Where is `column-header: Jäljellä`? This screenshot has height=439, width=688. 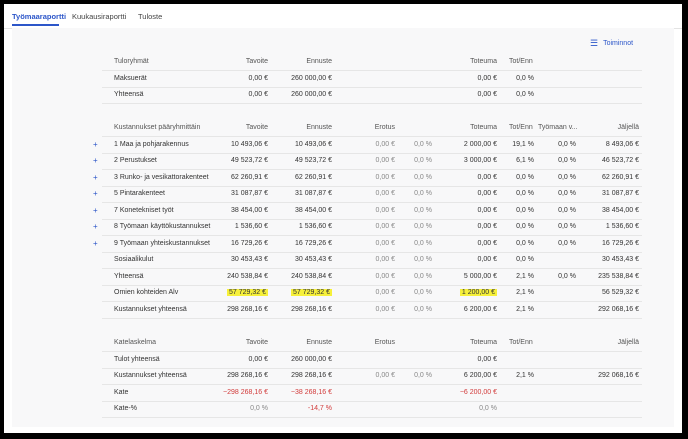 column-header: Jäljellä is located at coordinates (628, 127).